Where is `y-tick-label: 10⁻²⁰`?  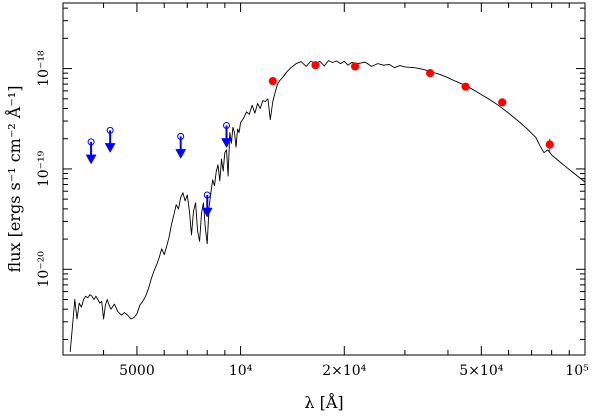
y-tick-label: 10⁻²⁰ is located at coordinates (44, 269).